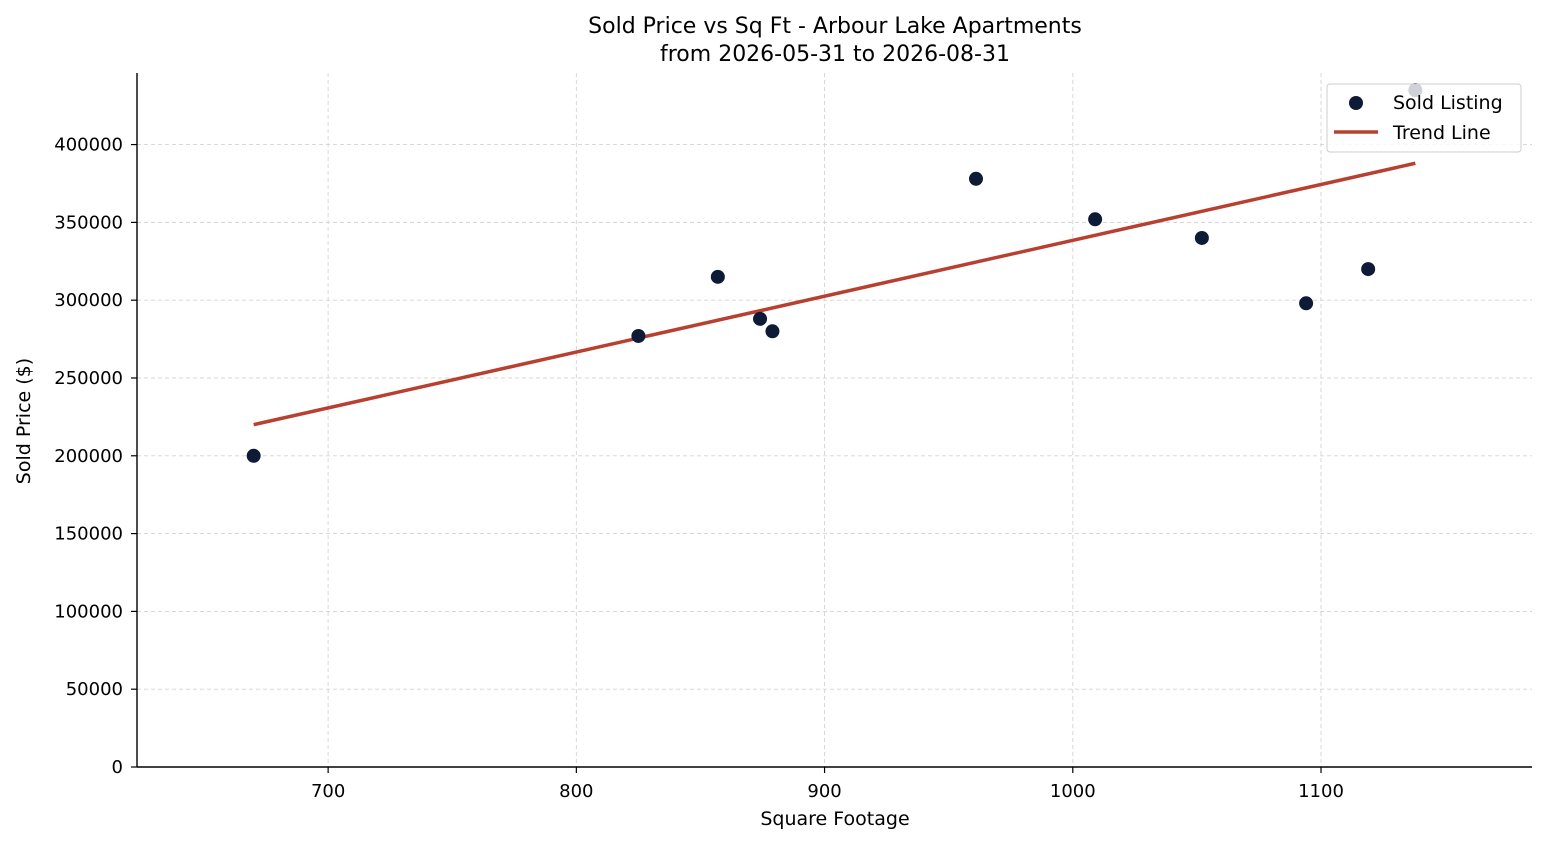 The width and height of the screenshot is (1547, 845). Describe the element at coordinates (1321, 791) in the screenshot. I see `x-tick-label-1100: 1100` at that location.